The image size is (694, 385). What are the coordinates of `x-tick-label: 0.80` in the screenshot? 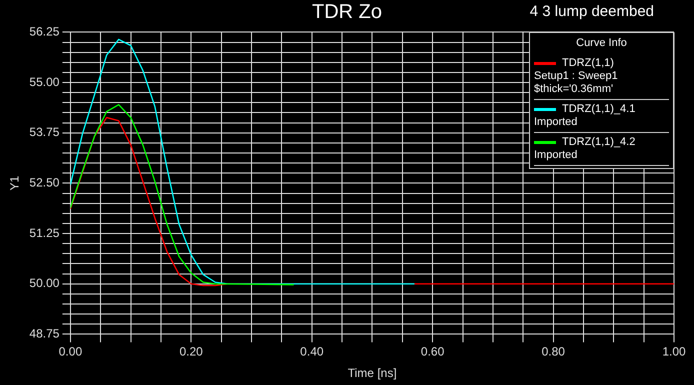 It's located at (554, 351).